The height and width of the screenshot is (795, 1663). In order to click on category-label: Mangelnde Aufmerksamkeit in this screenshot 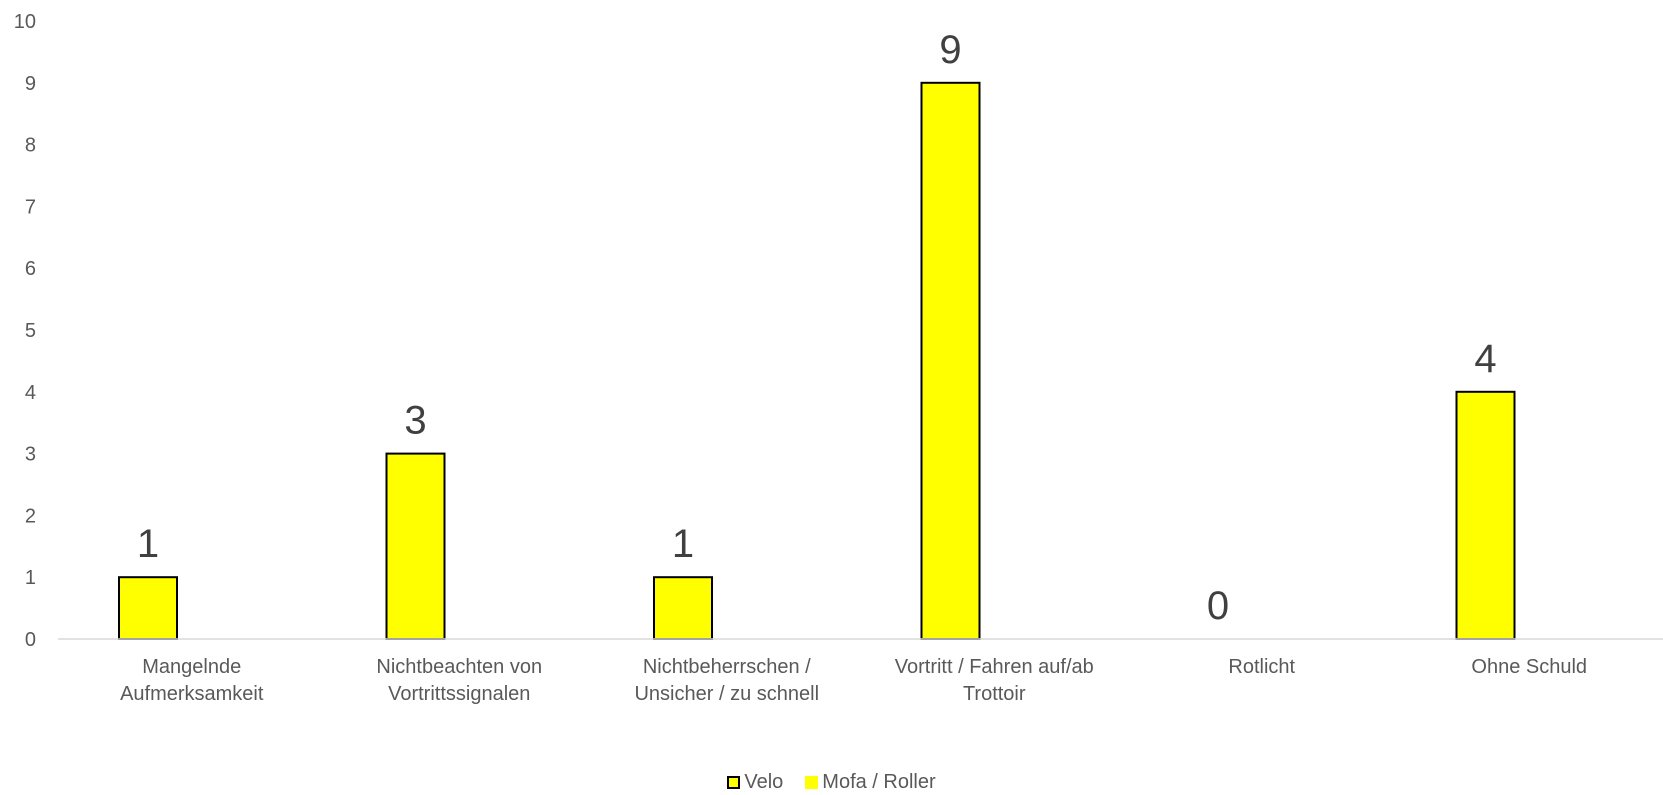, I will do `click(192, 680)`.